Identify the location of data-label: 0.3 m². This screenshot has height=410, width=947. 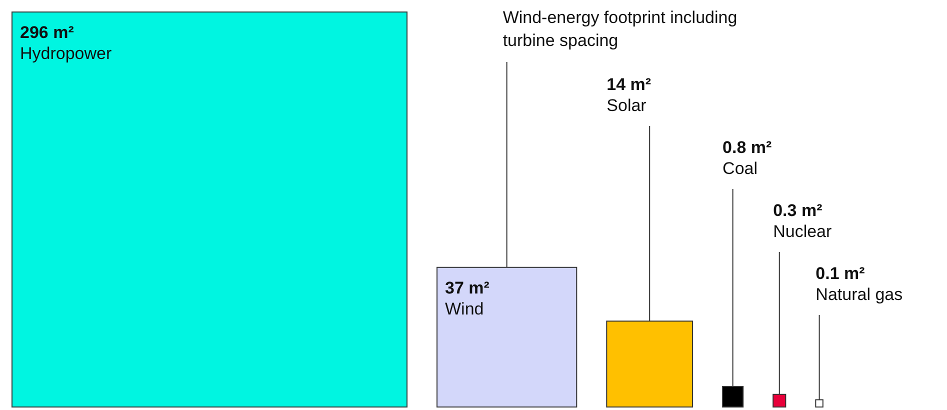
(798, 210).